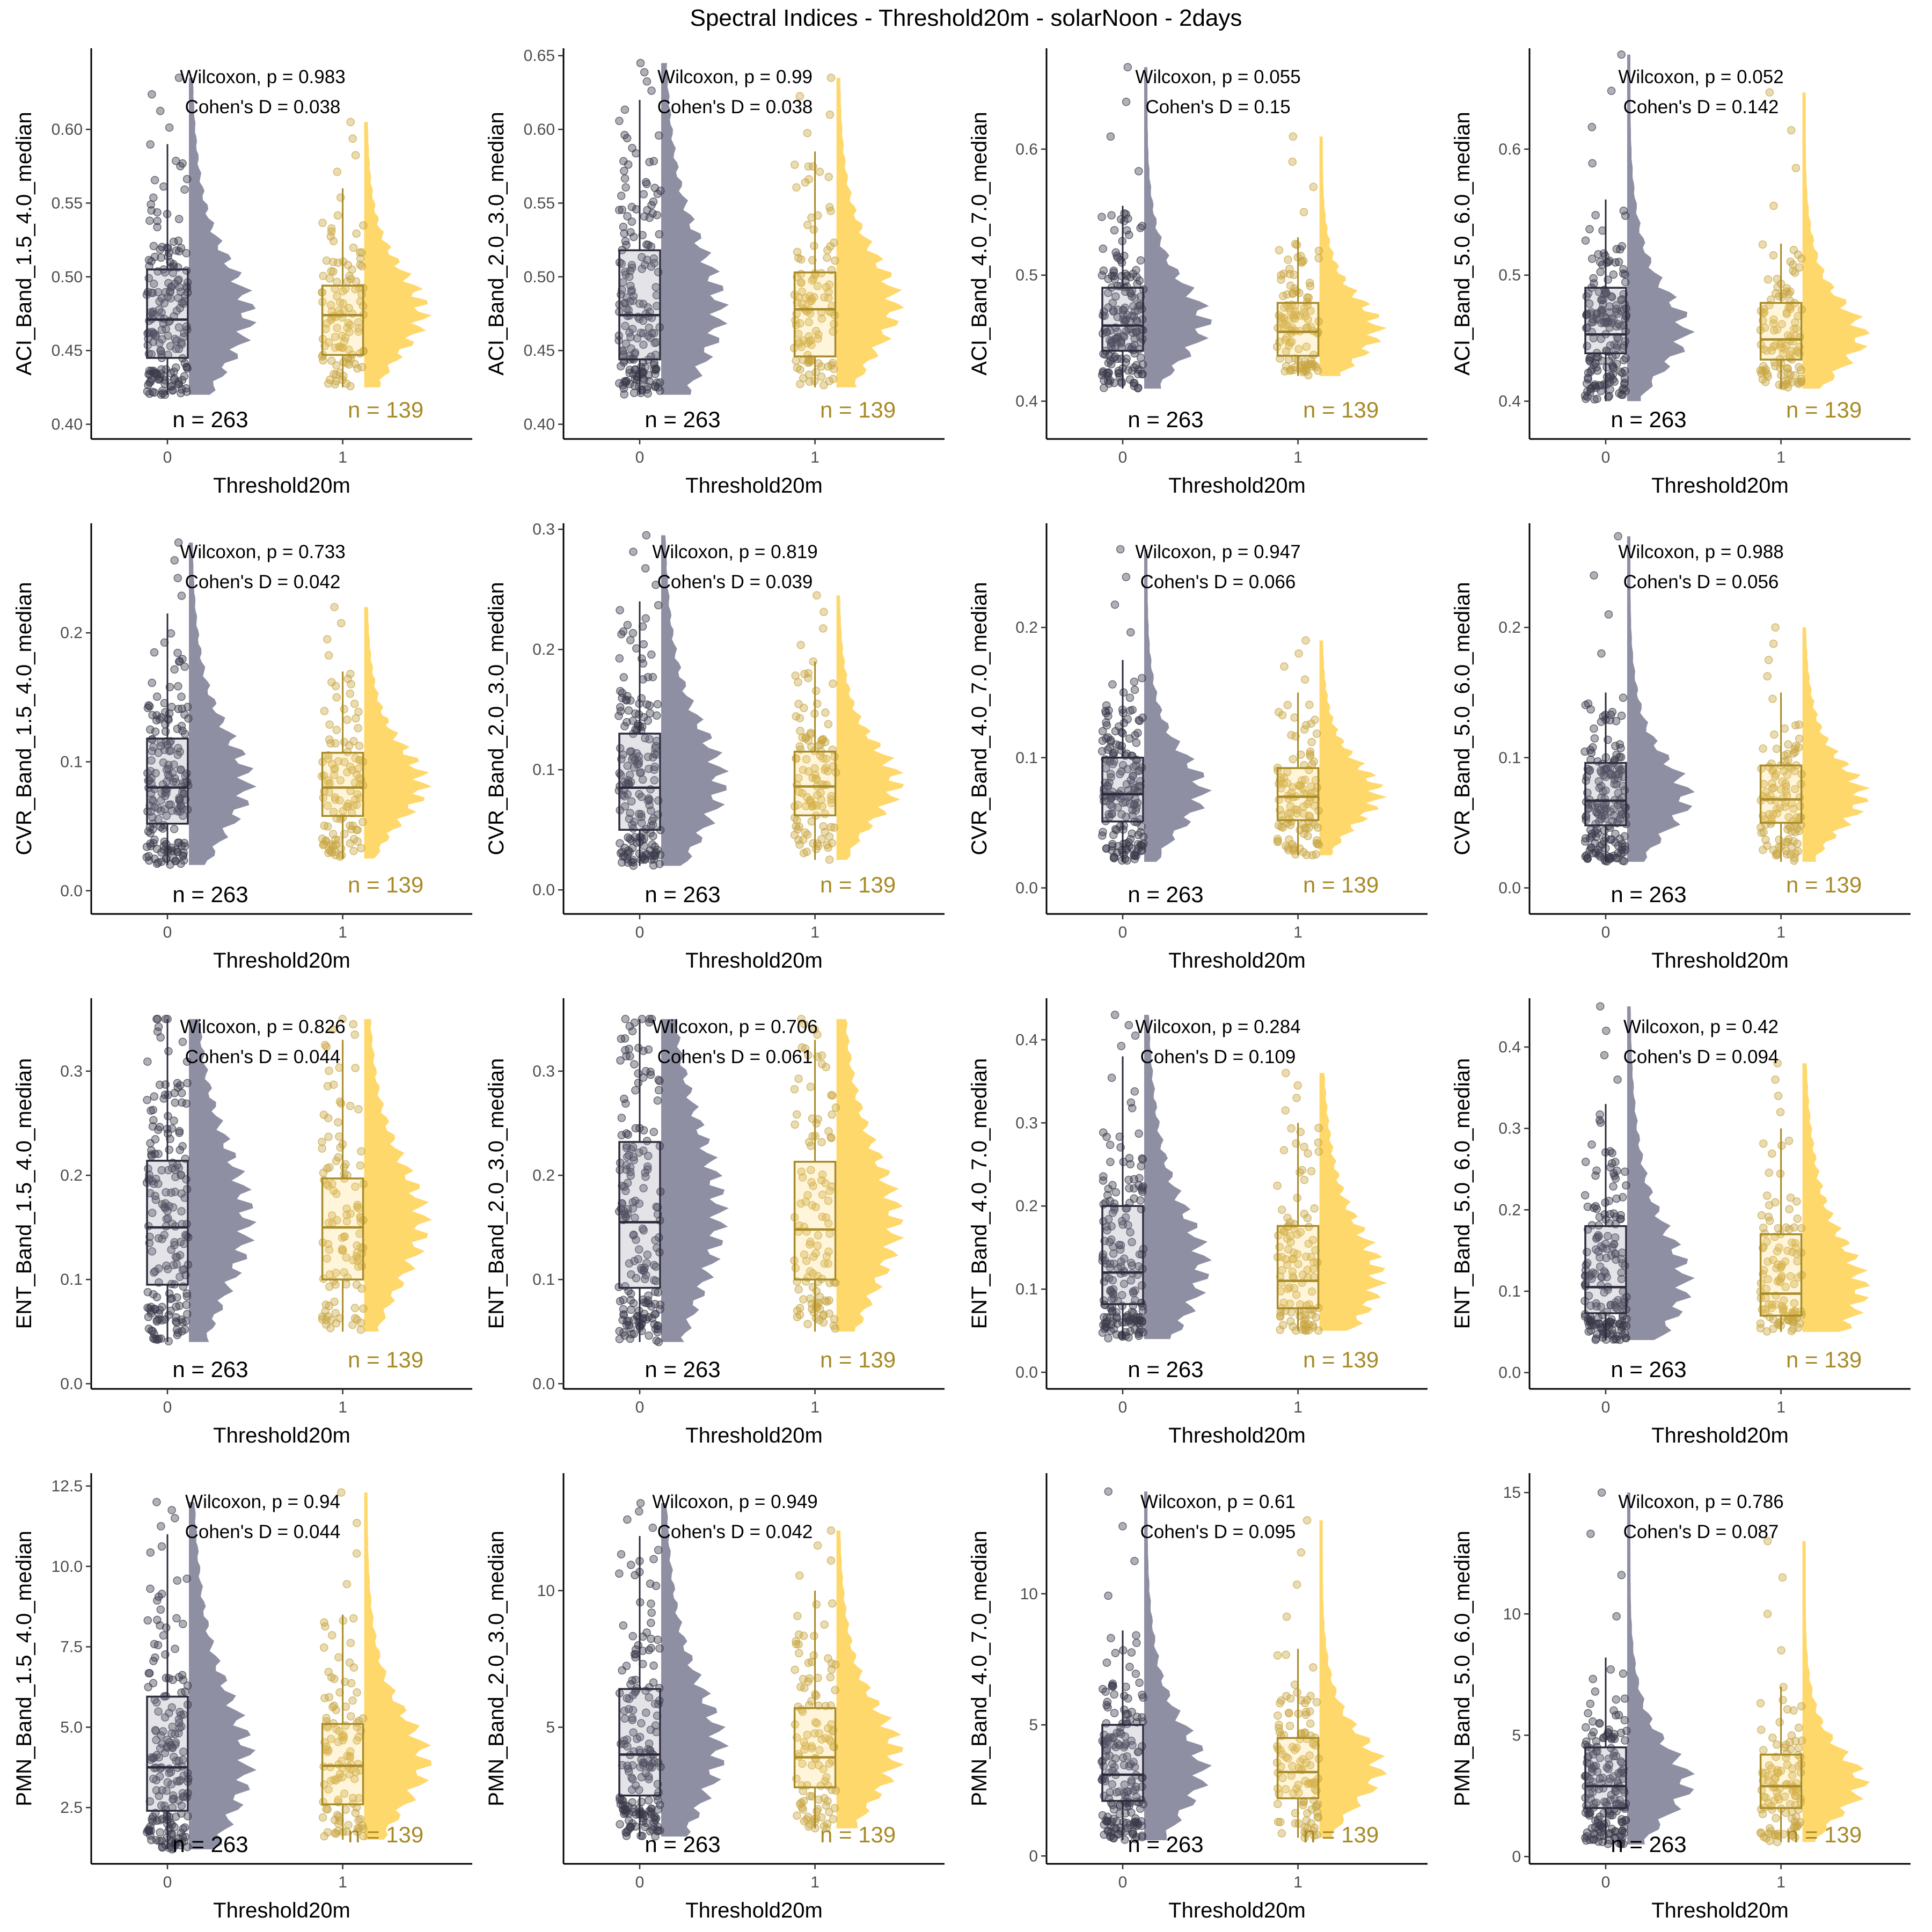 This screenshot has height=1932, width=1932. What do you see at coordinates (71, 1384) in the screenshot?
I see `y-tick-label: 0.0` at bounding box center [71, 1384].